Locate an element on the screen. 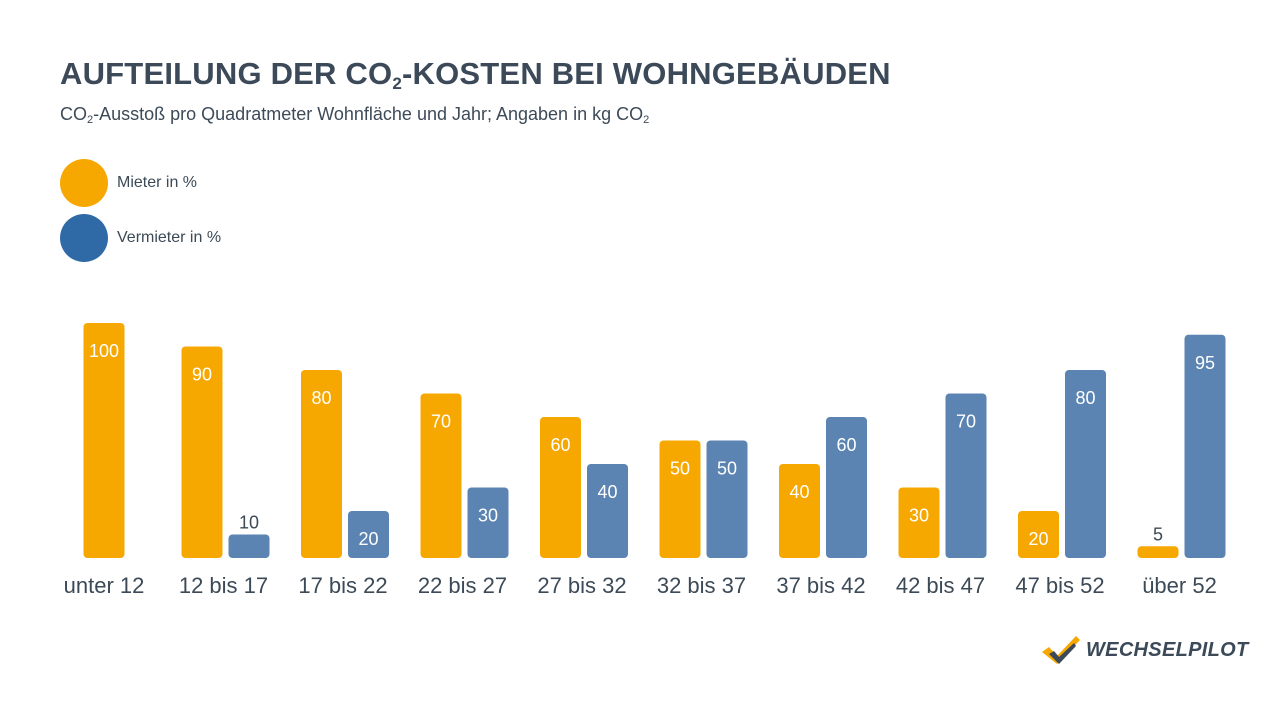  data-label-vermieter-47-bis-52: 80 is located at coordinates (1085, 398).